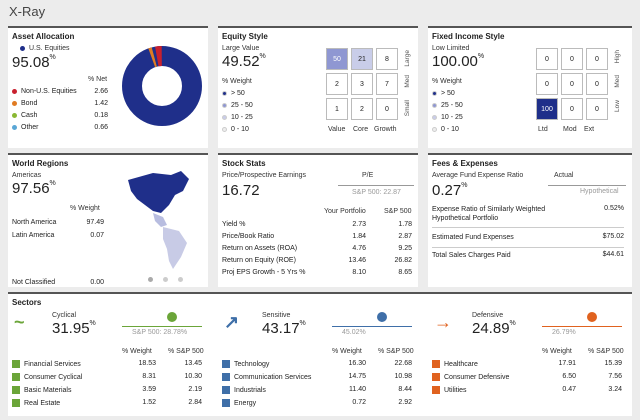  What do you see at coordinates (617, 57) in the screenshot?
I see `style-row-label: High` at bounding box center [617, 57].